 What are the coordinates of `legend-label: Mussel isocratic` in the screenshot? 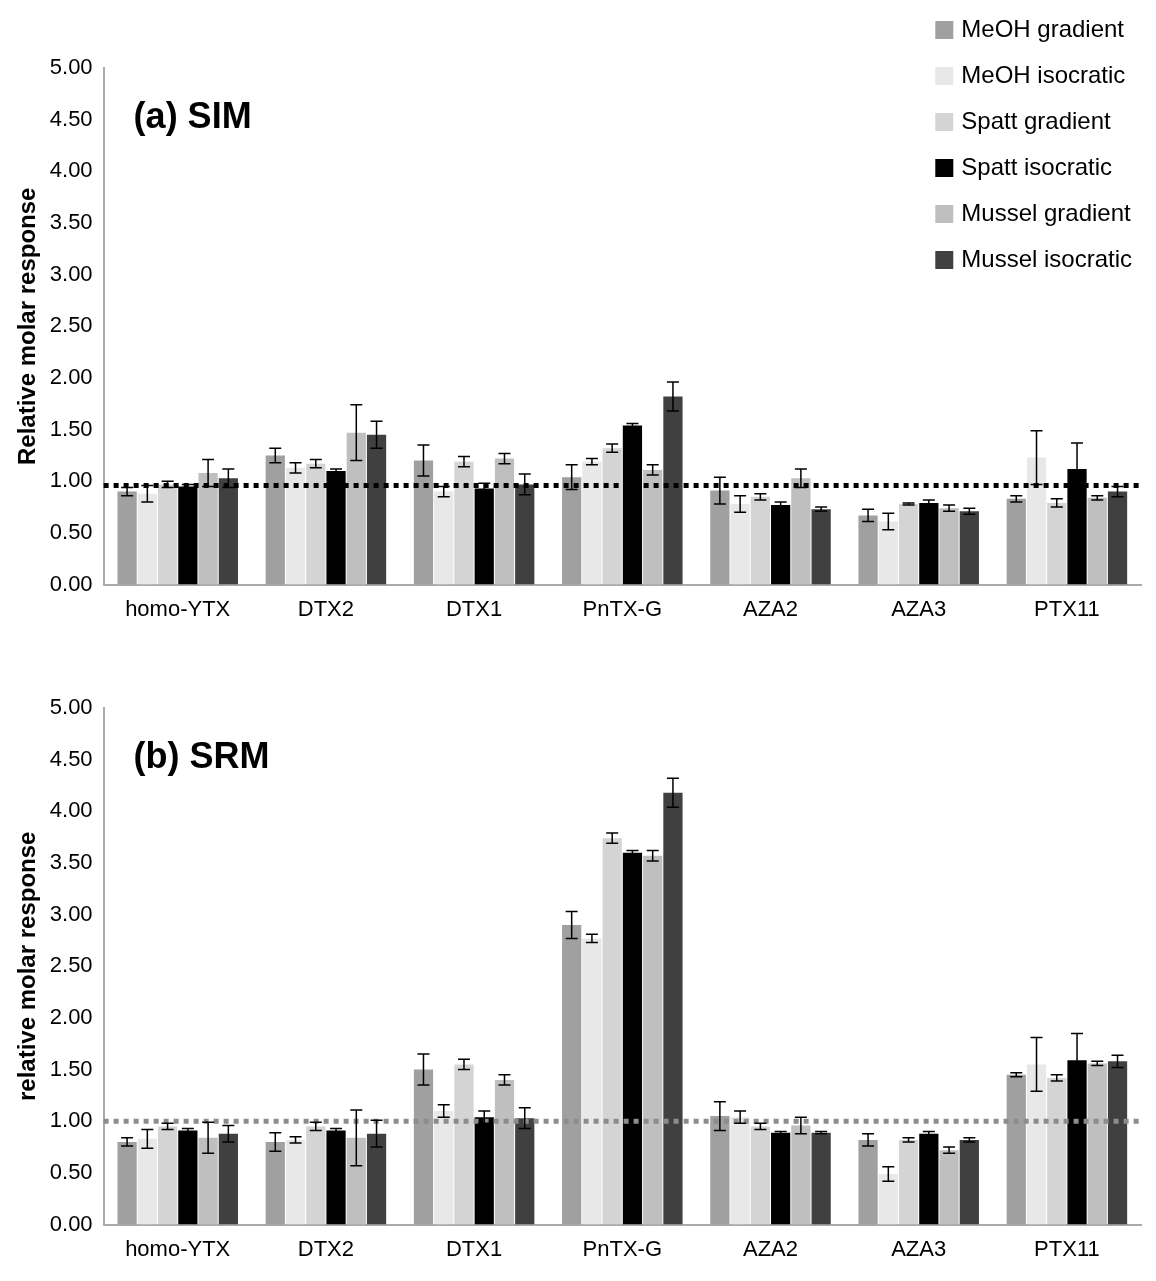 It's located at (1047, 258).